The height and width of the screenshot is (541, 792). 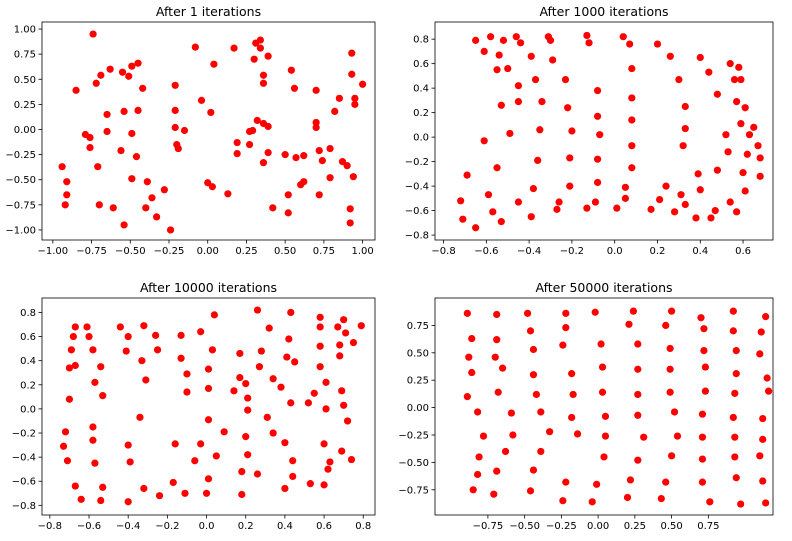 What do you see at coordinates (700, 251) in the screenshot?
I see `x-tick-label: 0.4` at bounding box center [700, 251].